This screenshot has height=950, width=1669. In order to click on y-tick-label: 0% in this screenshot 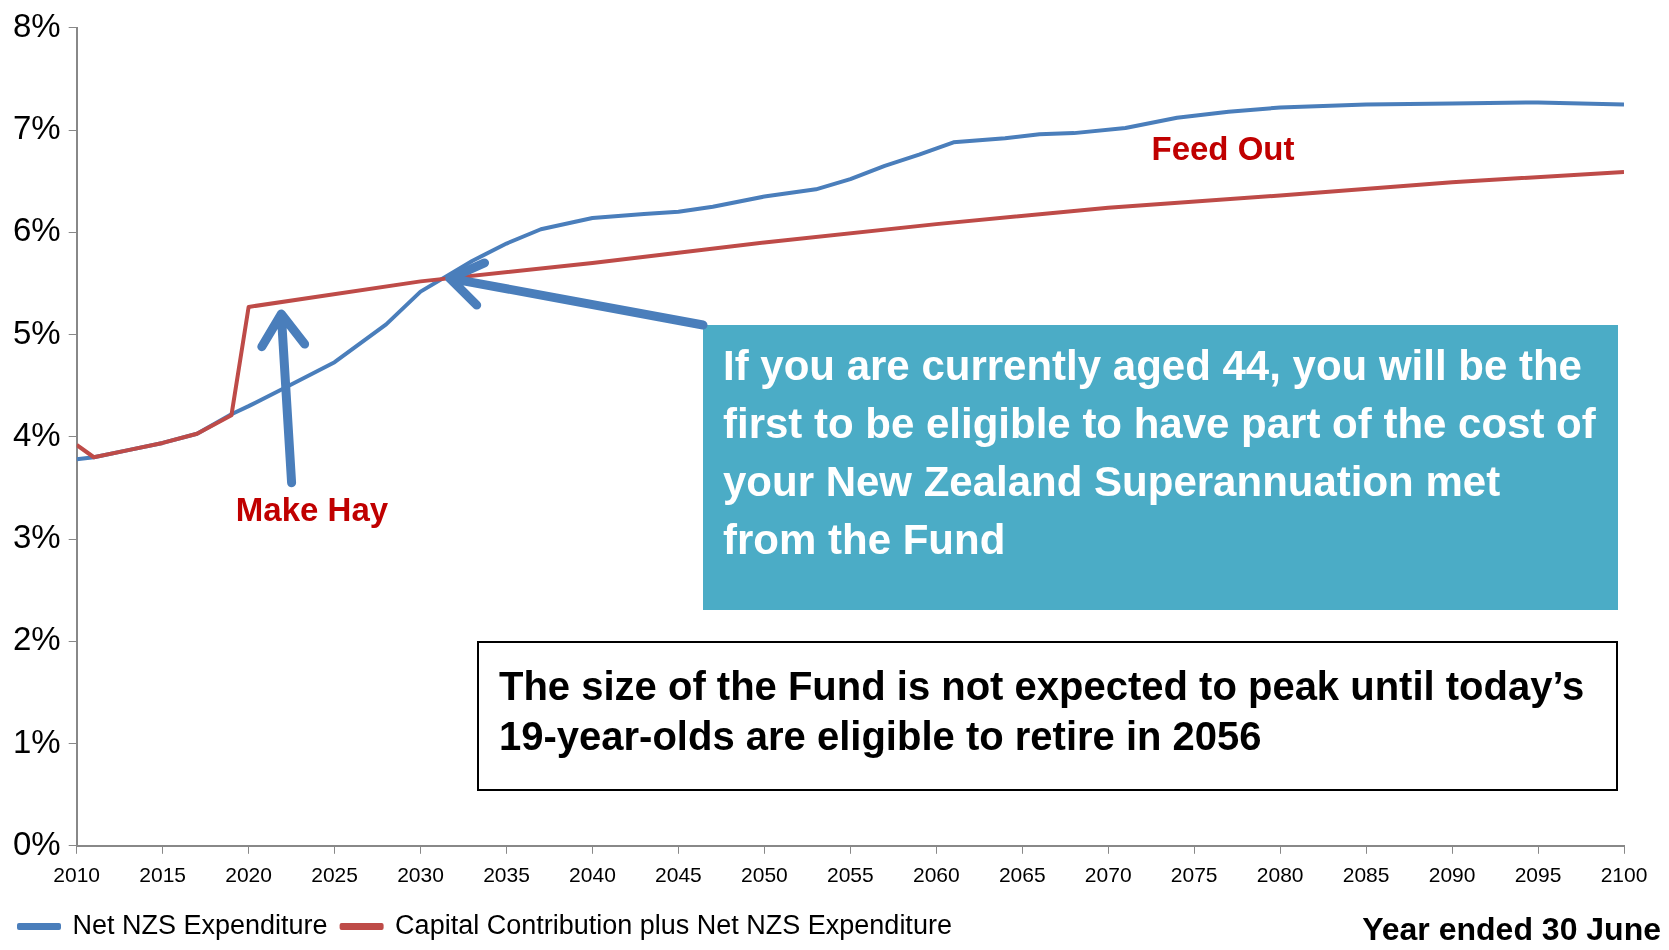, I will do `click(36, 843)`.